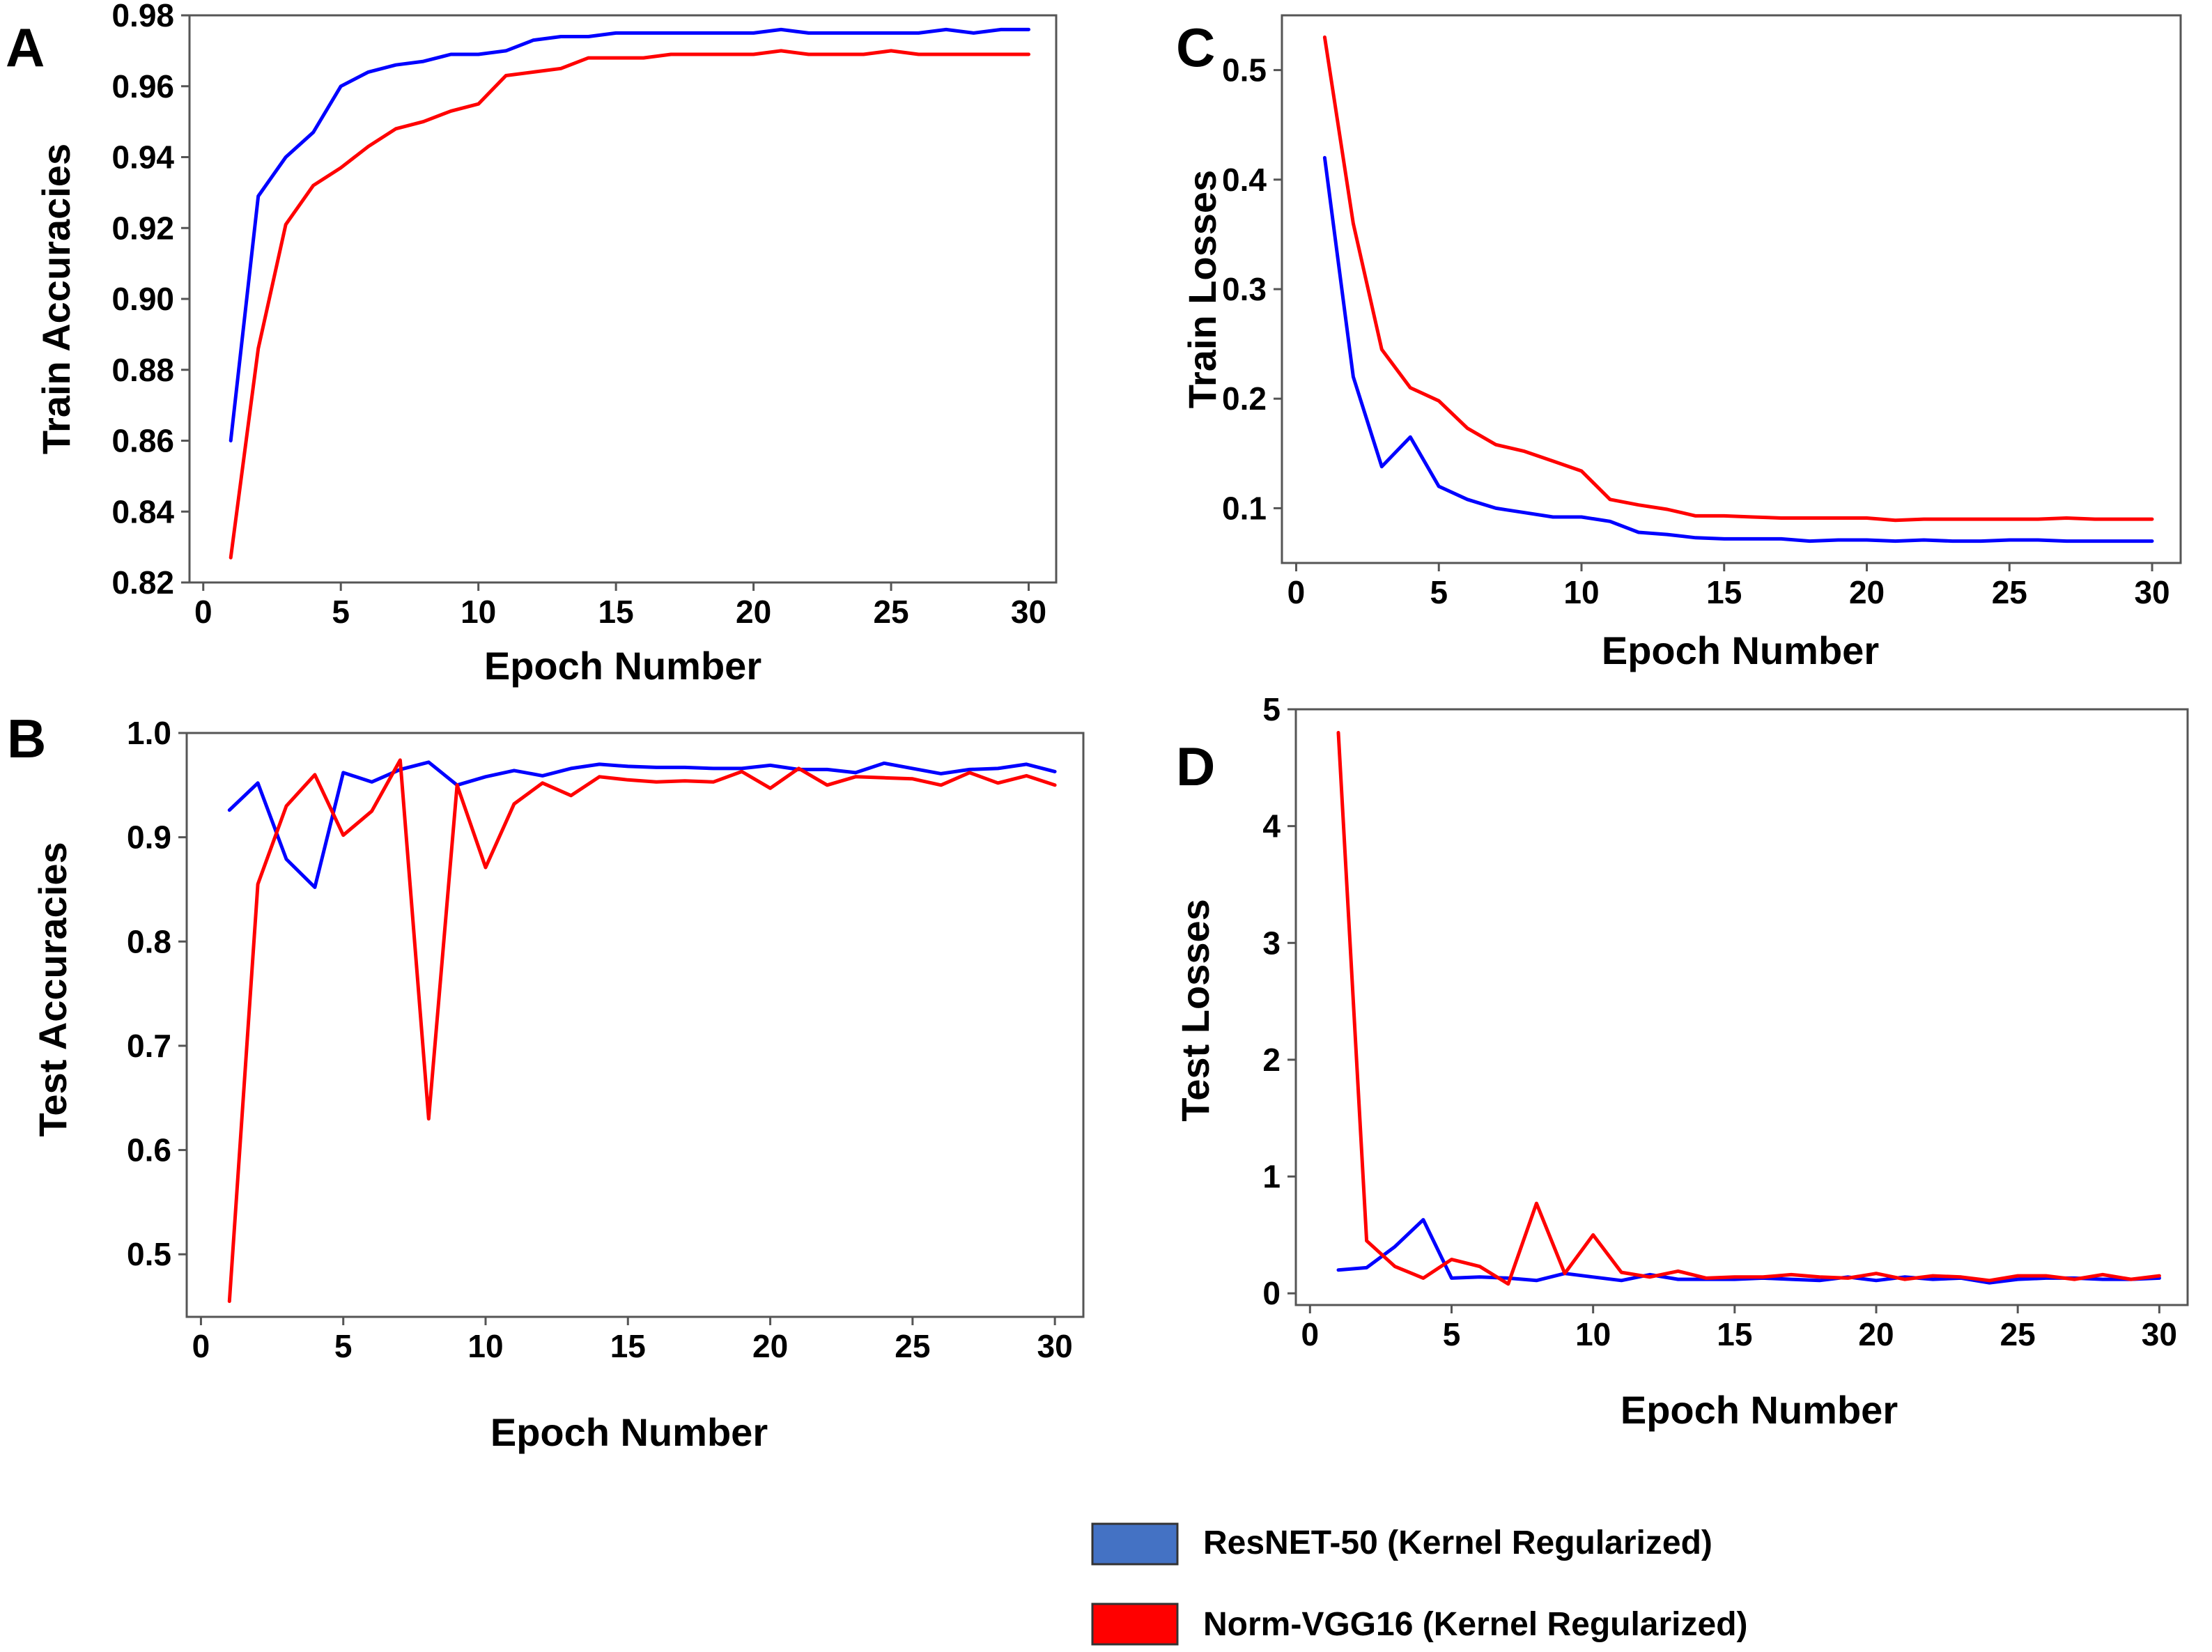 Image resolution: width=2212 pixels, height=1652 pixels. I want to click on y-tick-label-b-4: 0.9, so click(149, 837).